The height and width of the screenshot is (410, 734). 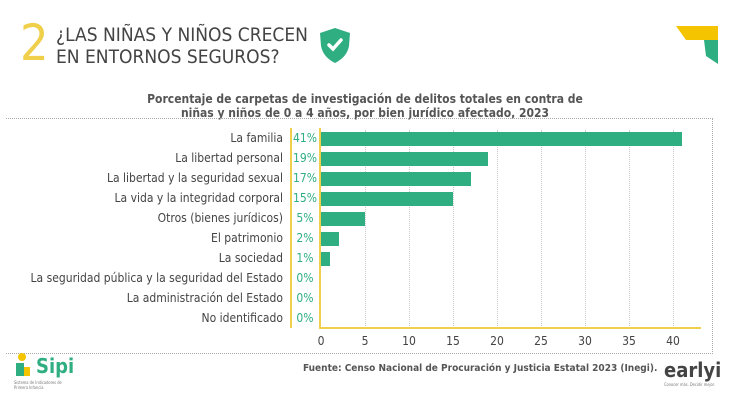 I want to click on corner-decoration-icon, so click(x=697, y=45).